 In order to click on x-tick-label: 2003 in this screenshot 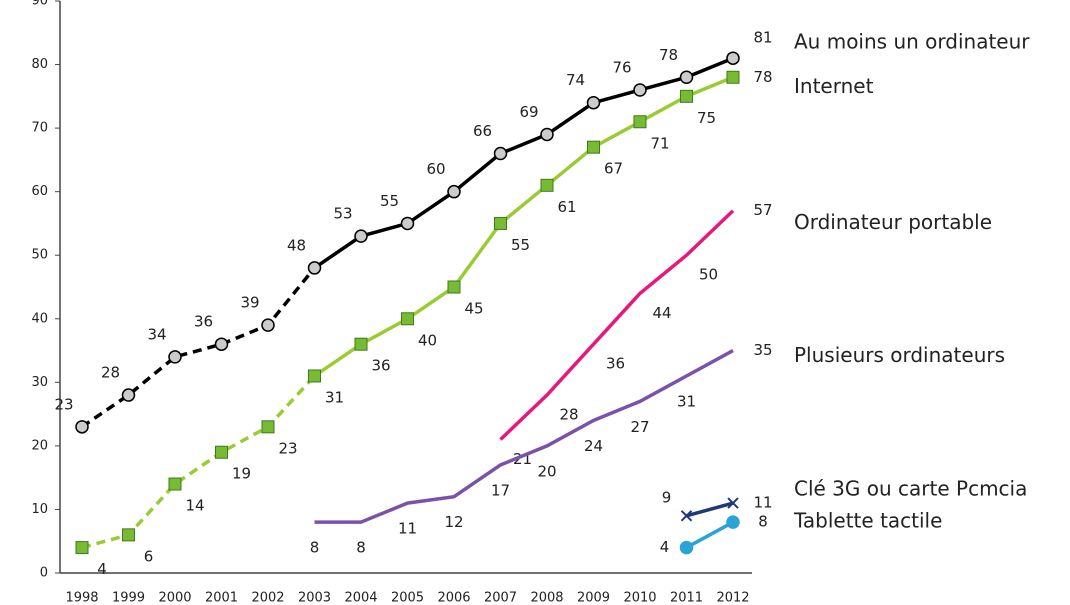, I will do `click(314, 598)`.